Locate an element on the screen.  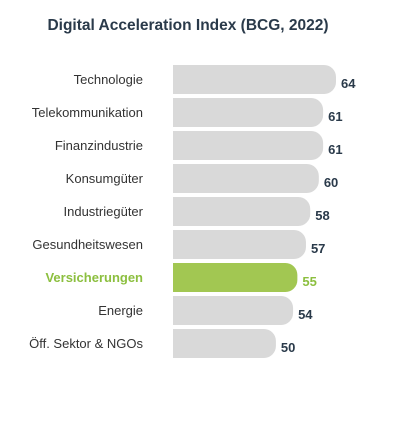
category-label: Versicherungen is located at coordinates (94, 277).